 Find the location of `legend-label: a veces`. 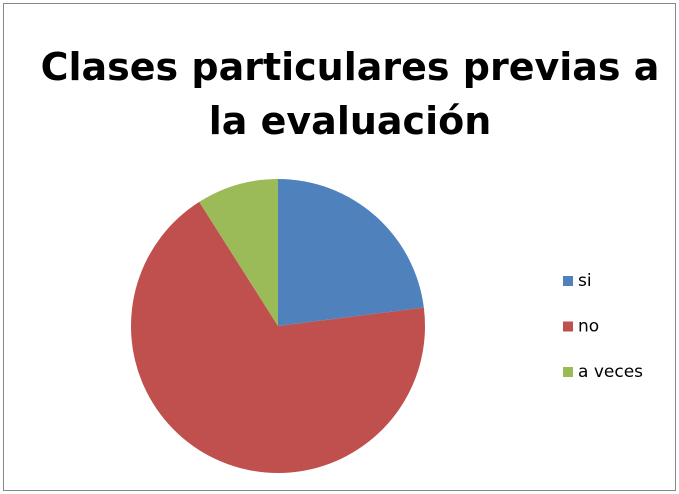

legend-label: a veces is located at coordinates (610, 372).